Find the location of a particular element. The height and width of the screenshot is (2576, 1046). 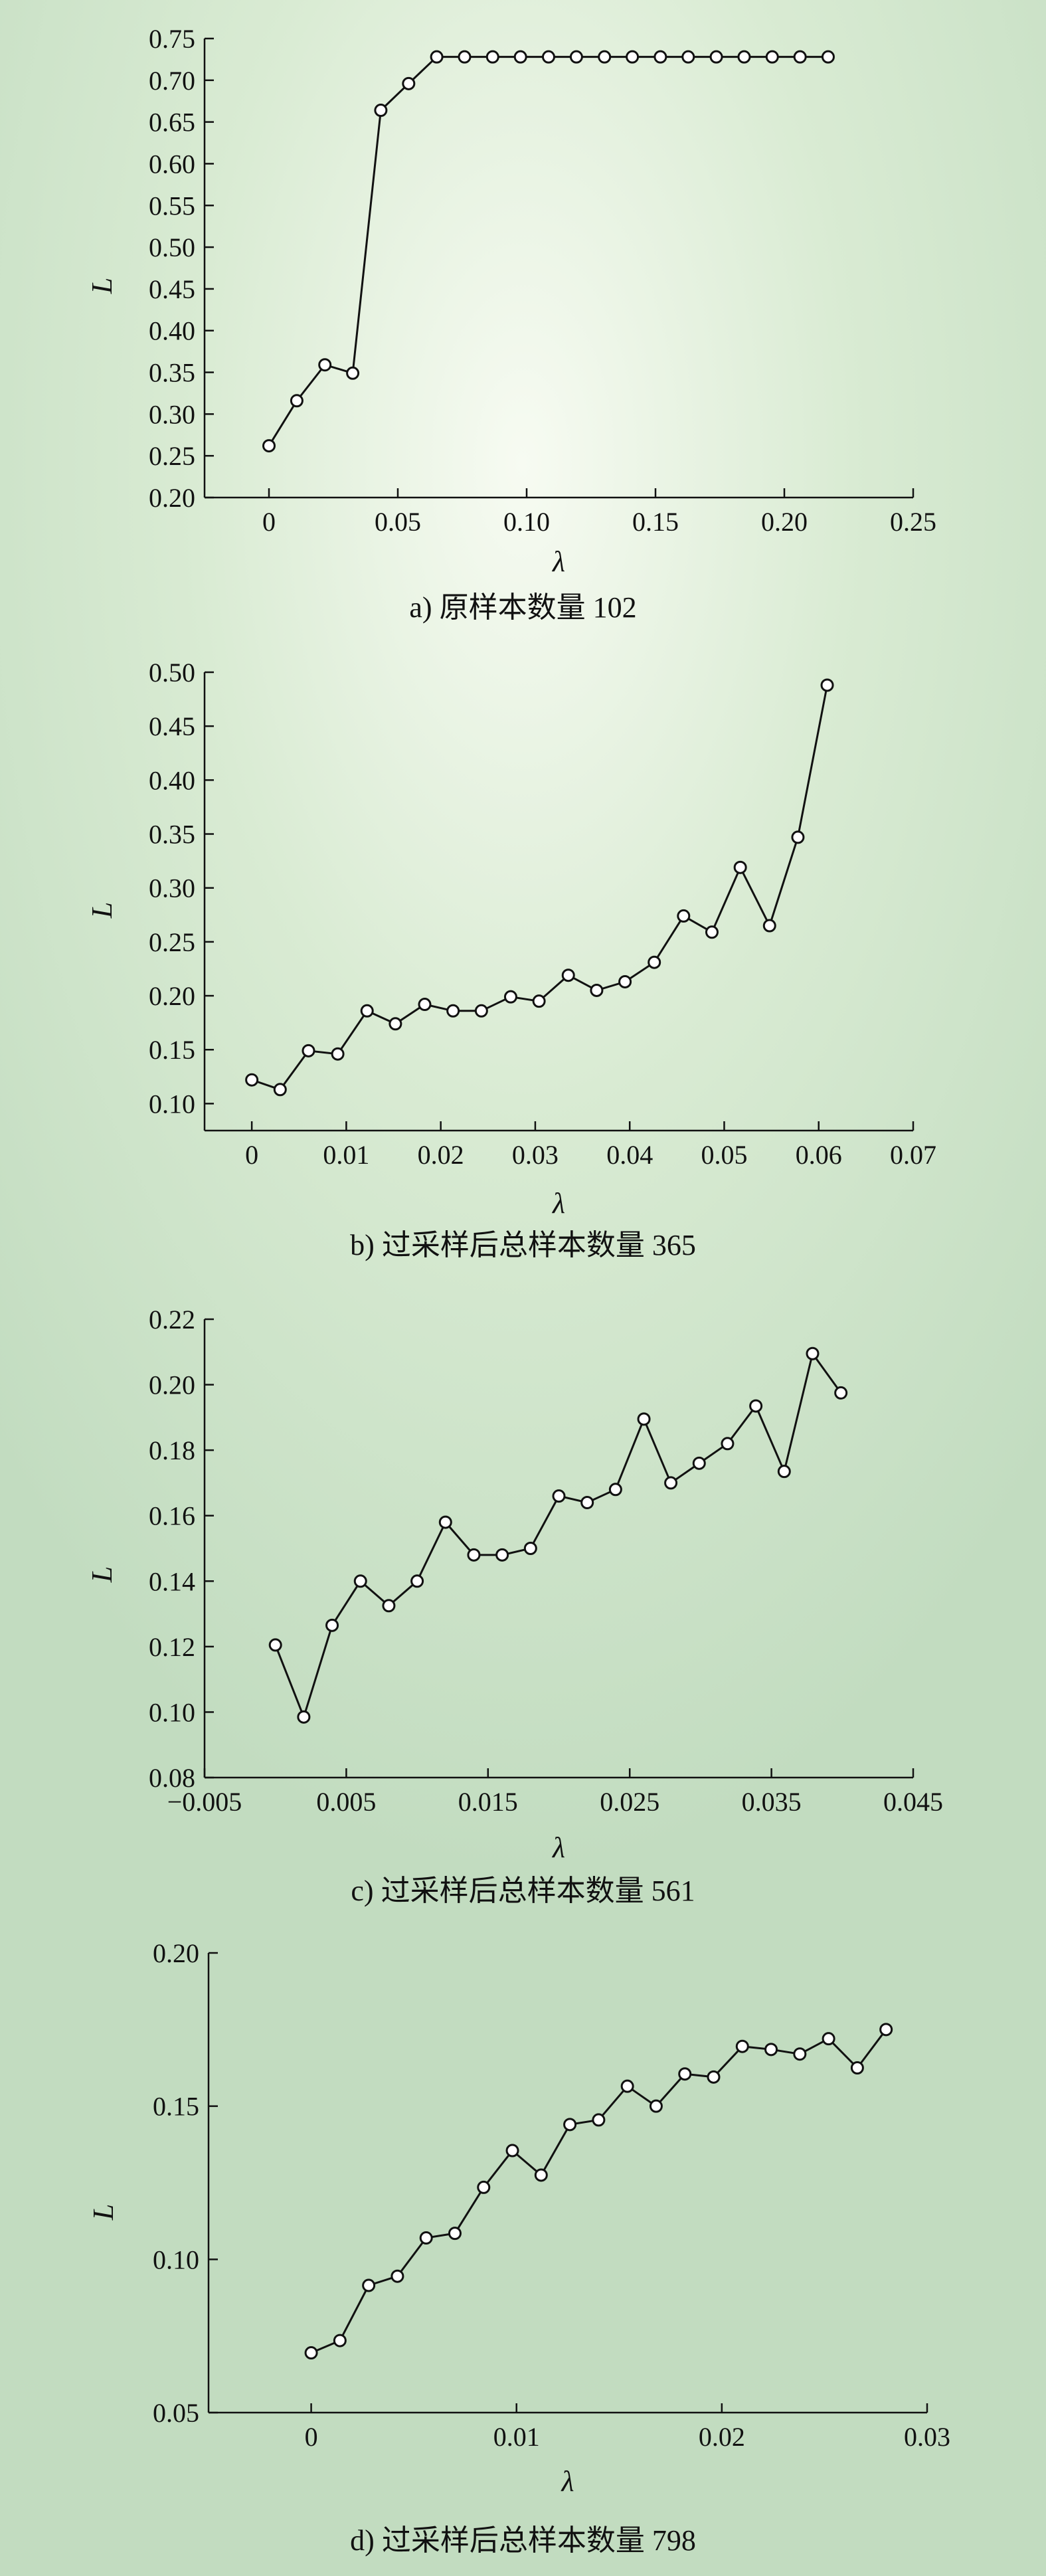

x-tick-label-b: 0.07 is located at coordinates (913, 1155).